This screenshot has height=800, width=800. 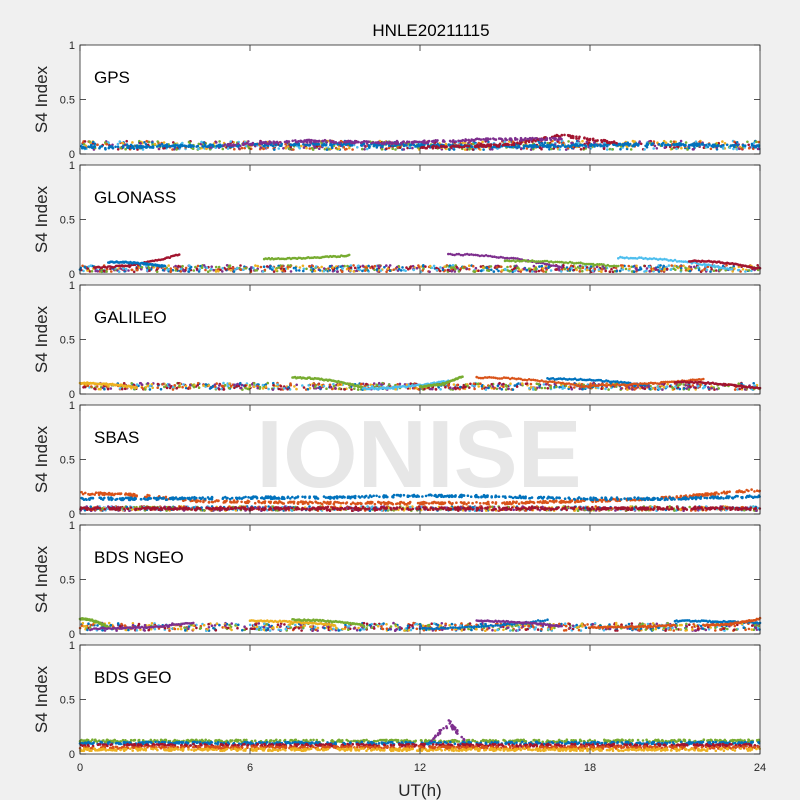 I want to click on y-axis-label: S4 Index, so click(x=41, y=219).